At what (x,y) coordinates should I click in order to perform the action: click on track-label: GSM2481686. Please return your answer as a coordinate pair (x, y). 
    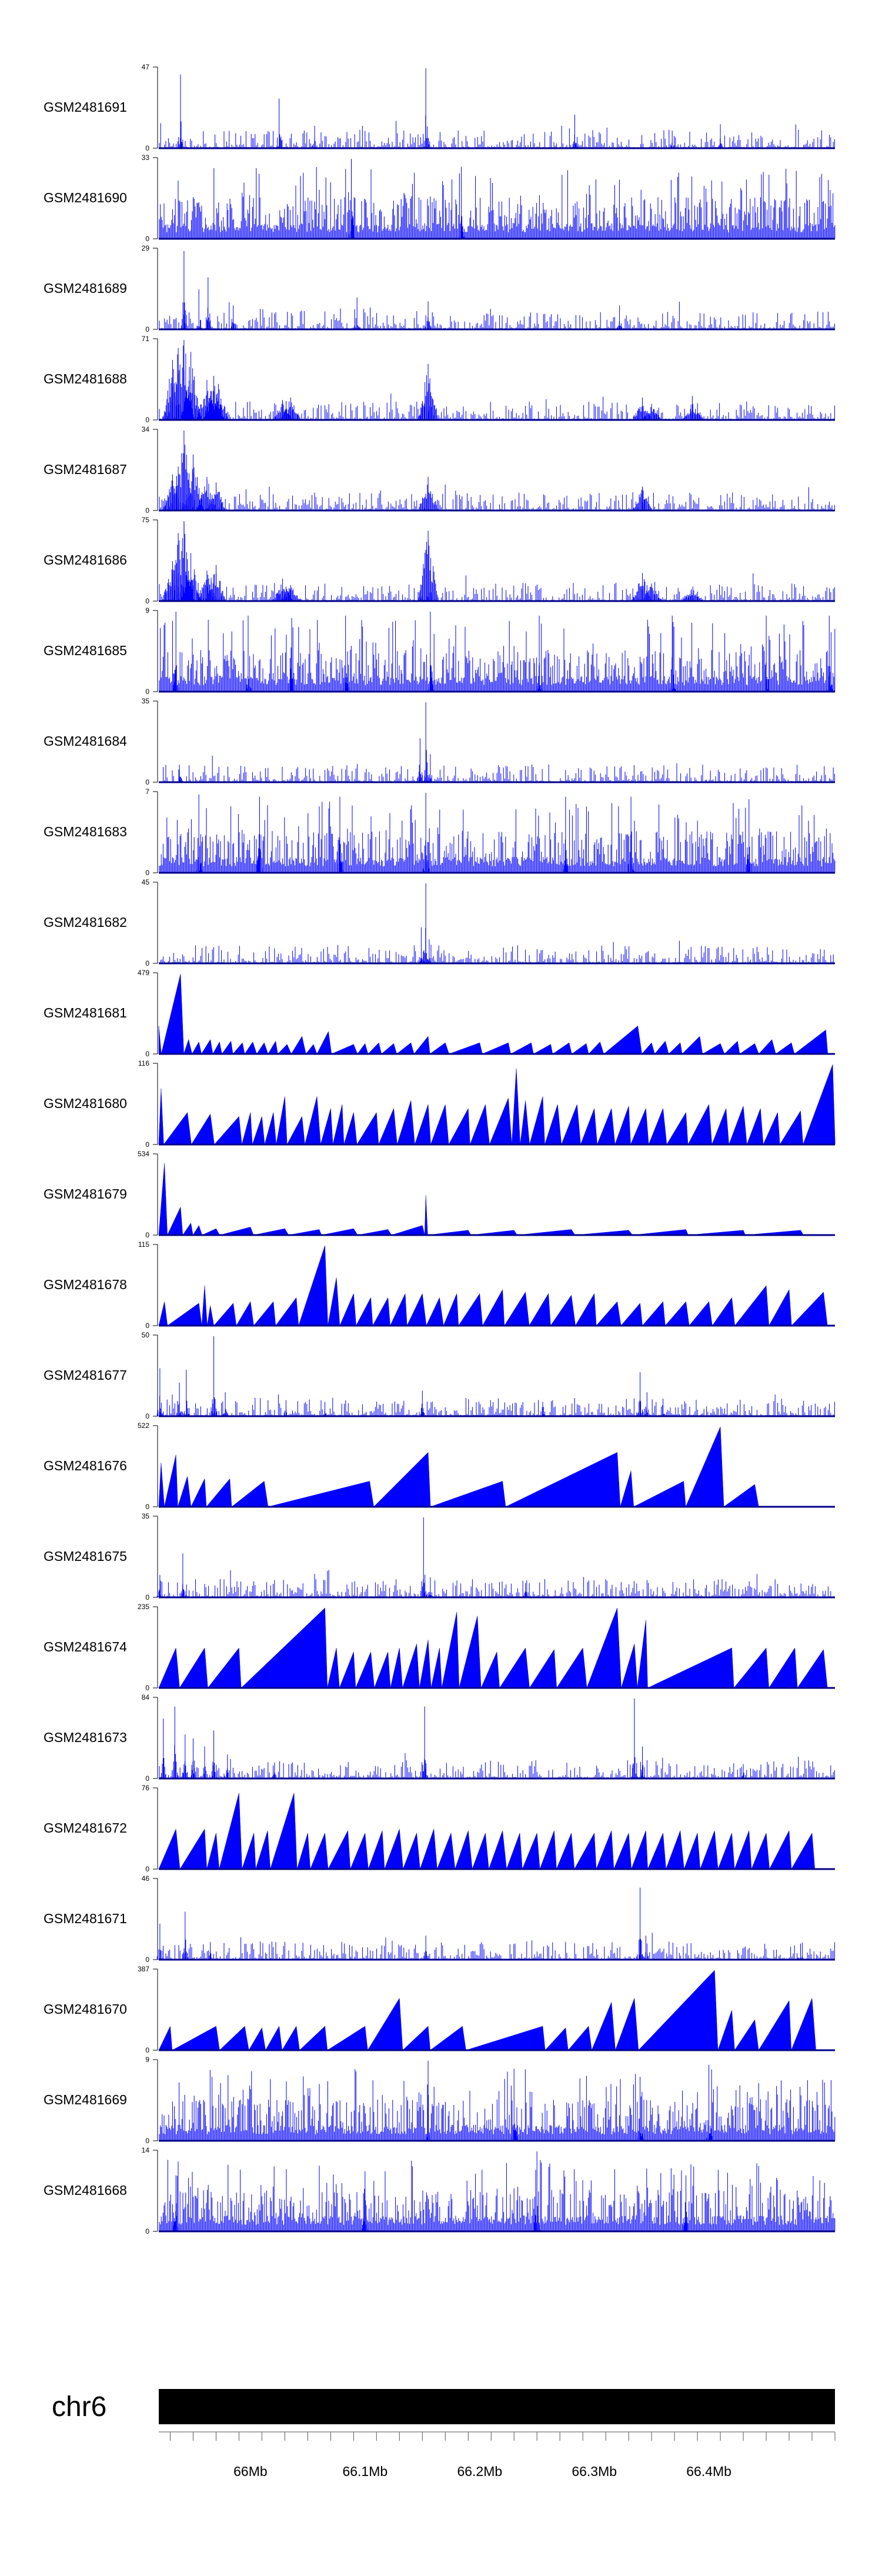
    Looking at the image, I should click on (85, 560).